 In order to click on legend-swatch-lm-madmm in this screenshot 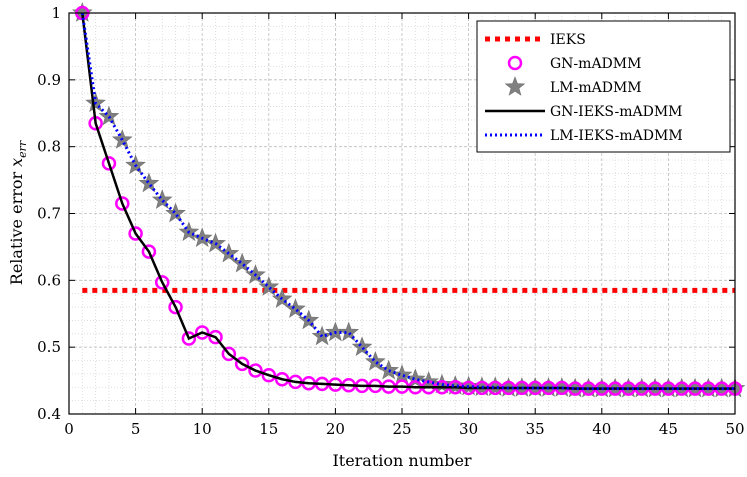, I will do `click(515, 86)`.